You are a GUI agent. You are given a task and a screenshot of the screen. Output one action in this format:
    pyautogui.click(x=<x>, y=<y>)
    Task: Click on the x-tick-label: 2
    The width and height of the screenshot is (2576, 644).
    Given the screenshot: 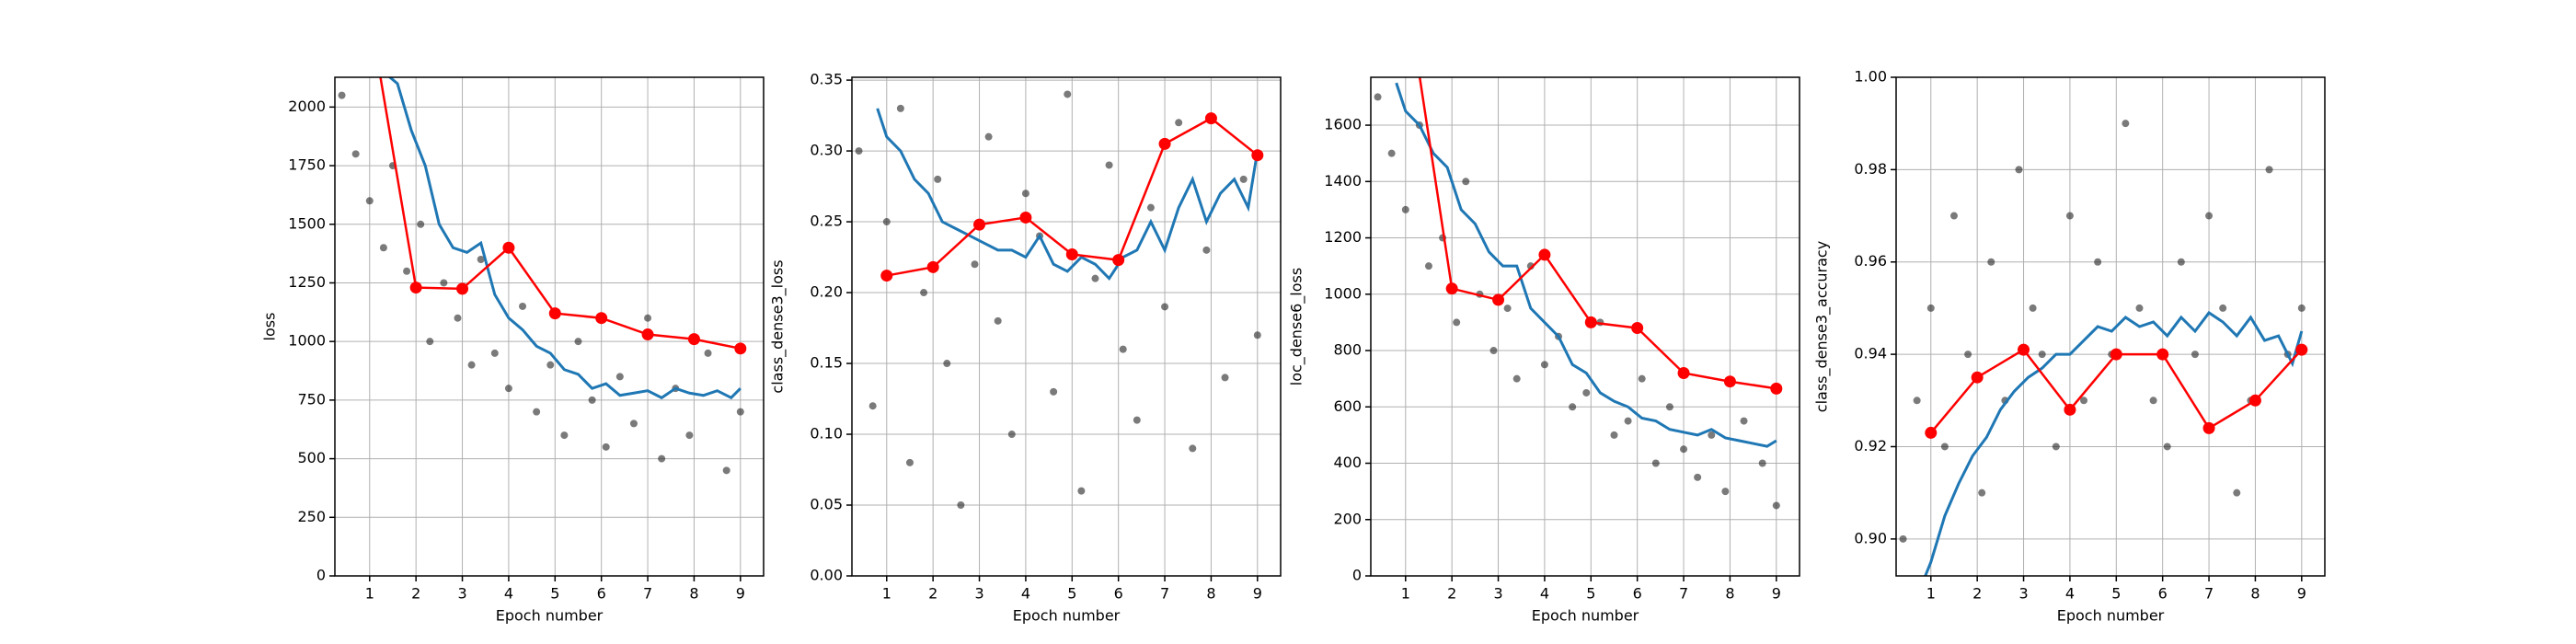 What is the action you would take?
    pyautogui.click(x=415, y=594)
    